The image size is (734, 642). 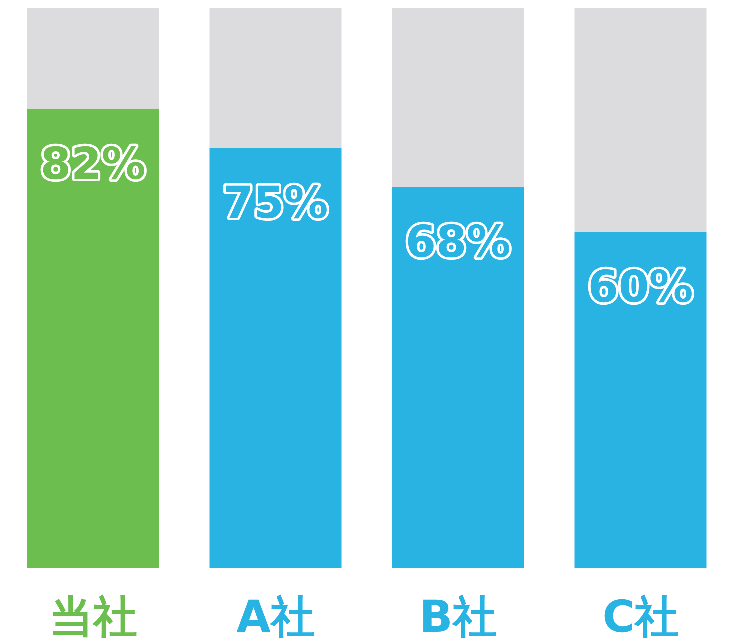 What do you see at coordinates (458, 242) in the screenshot?
I see `data-label: 68%` at bounding box center [458, 242].